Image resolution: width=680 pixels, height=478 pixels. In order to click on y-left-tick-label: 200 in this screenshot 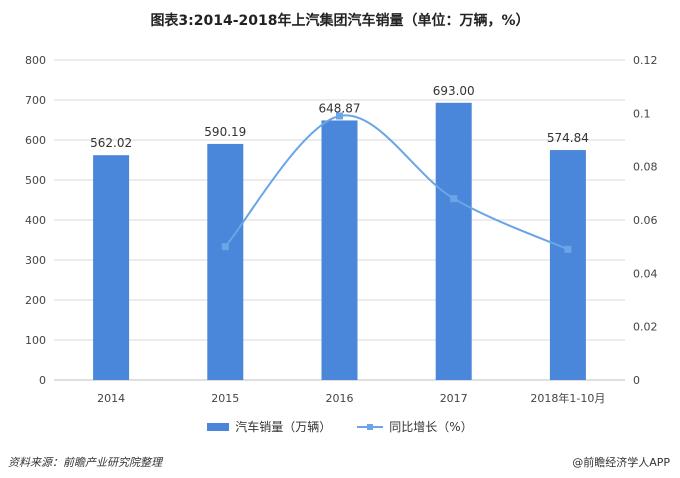, I will do `click(35, 300)`.